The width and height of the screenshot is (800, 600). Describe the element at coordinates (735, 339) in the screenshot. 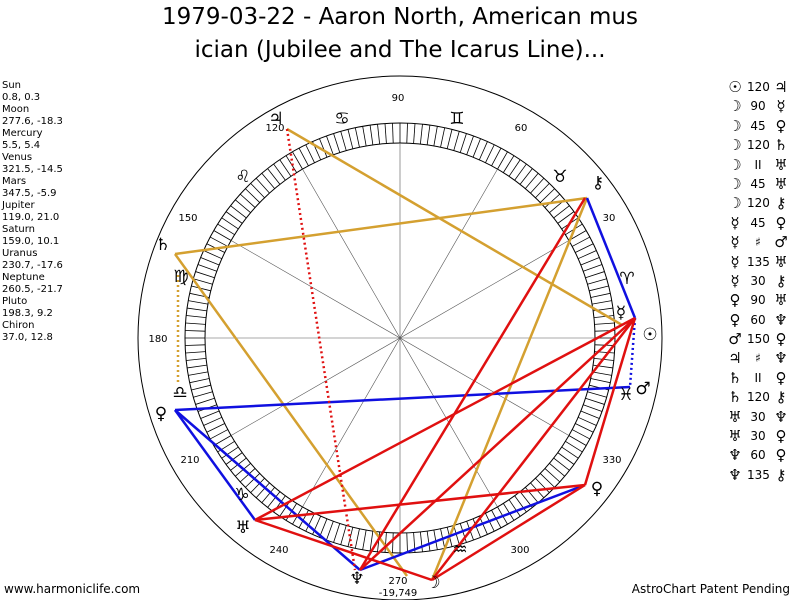

I see `aspect-planet-1: ♂` at that location.